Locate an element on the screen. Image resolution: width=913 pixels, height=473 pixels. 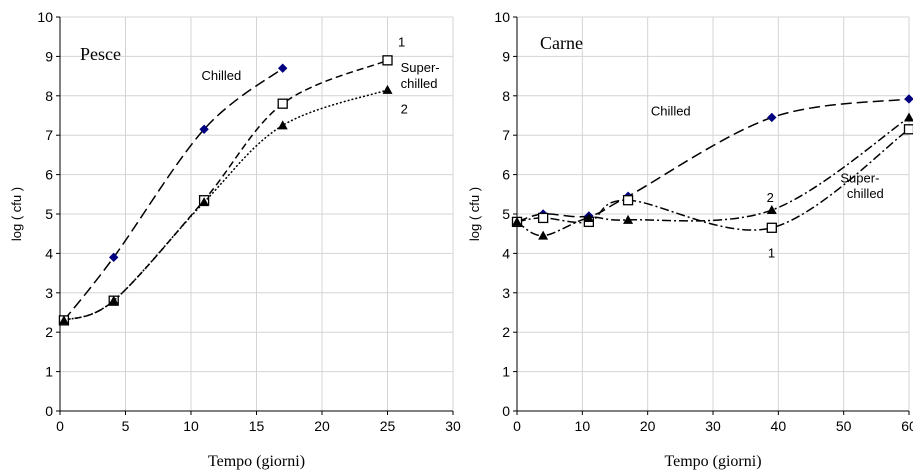
x-tick-label: 5 is located at coordinates (126, 426).